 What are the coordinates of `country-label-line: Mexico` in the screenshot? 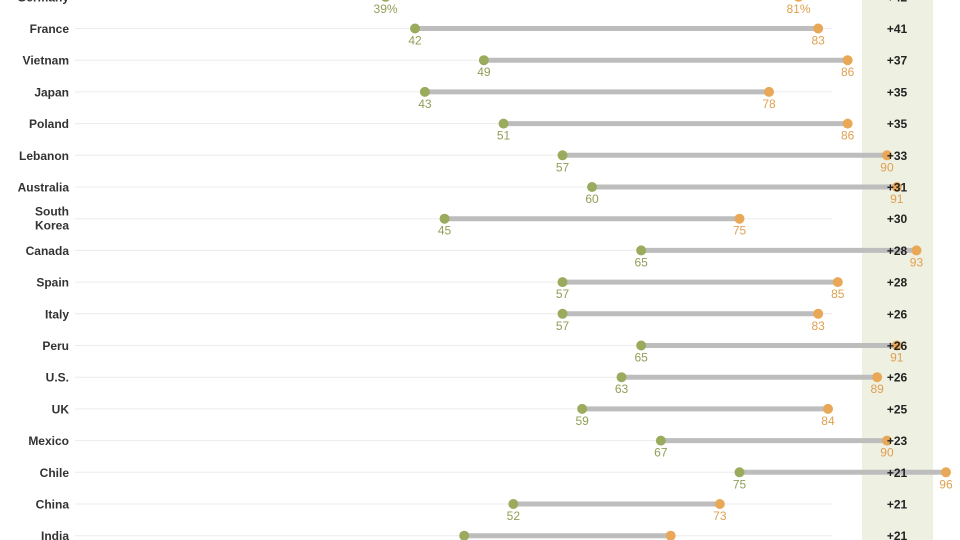 It's located at (48, 441).